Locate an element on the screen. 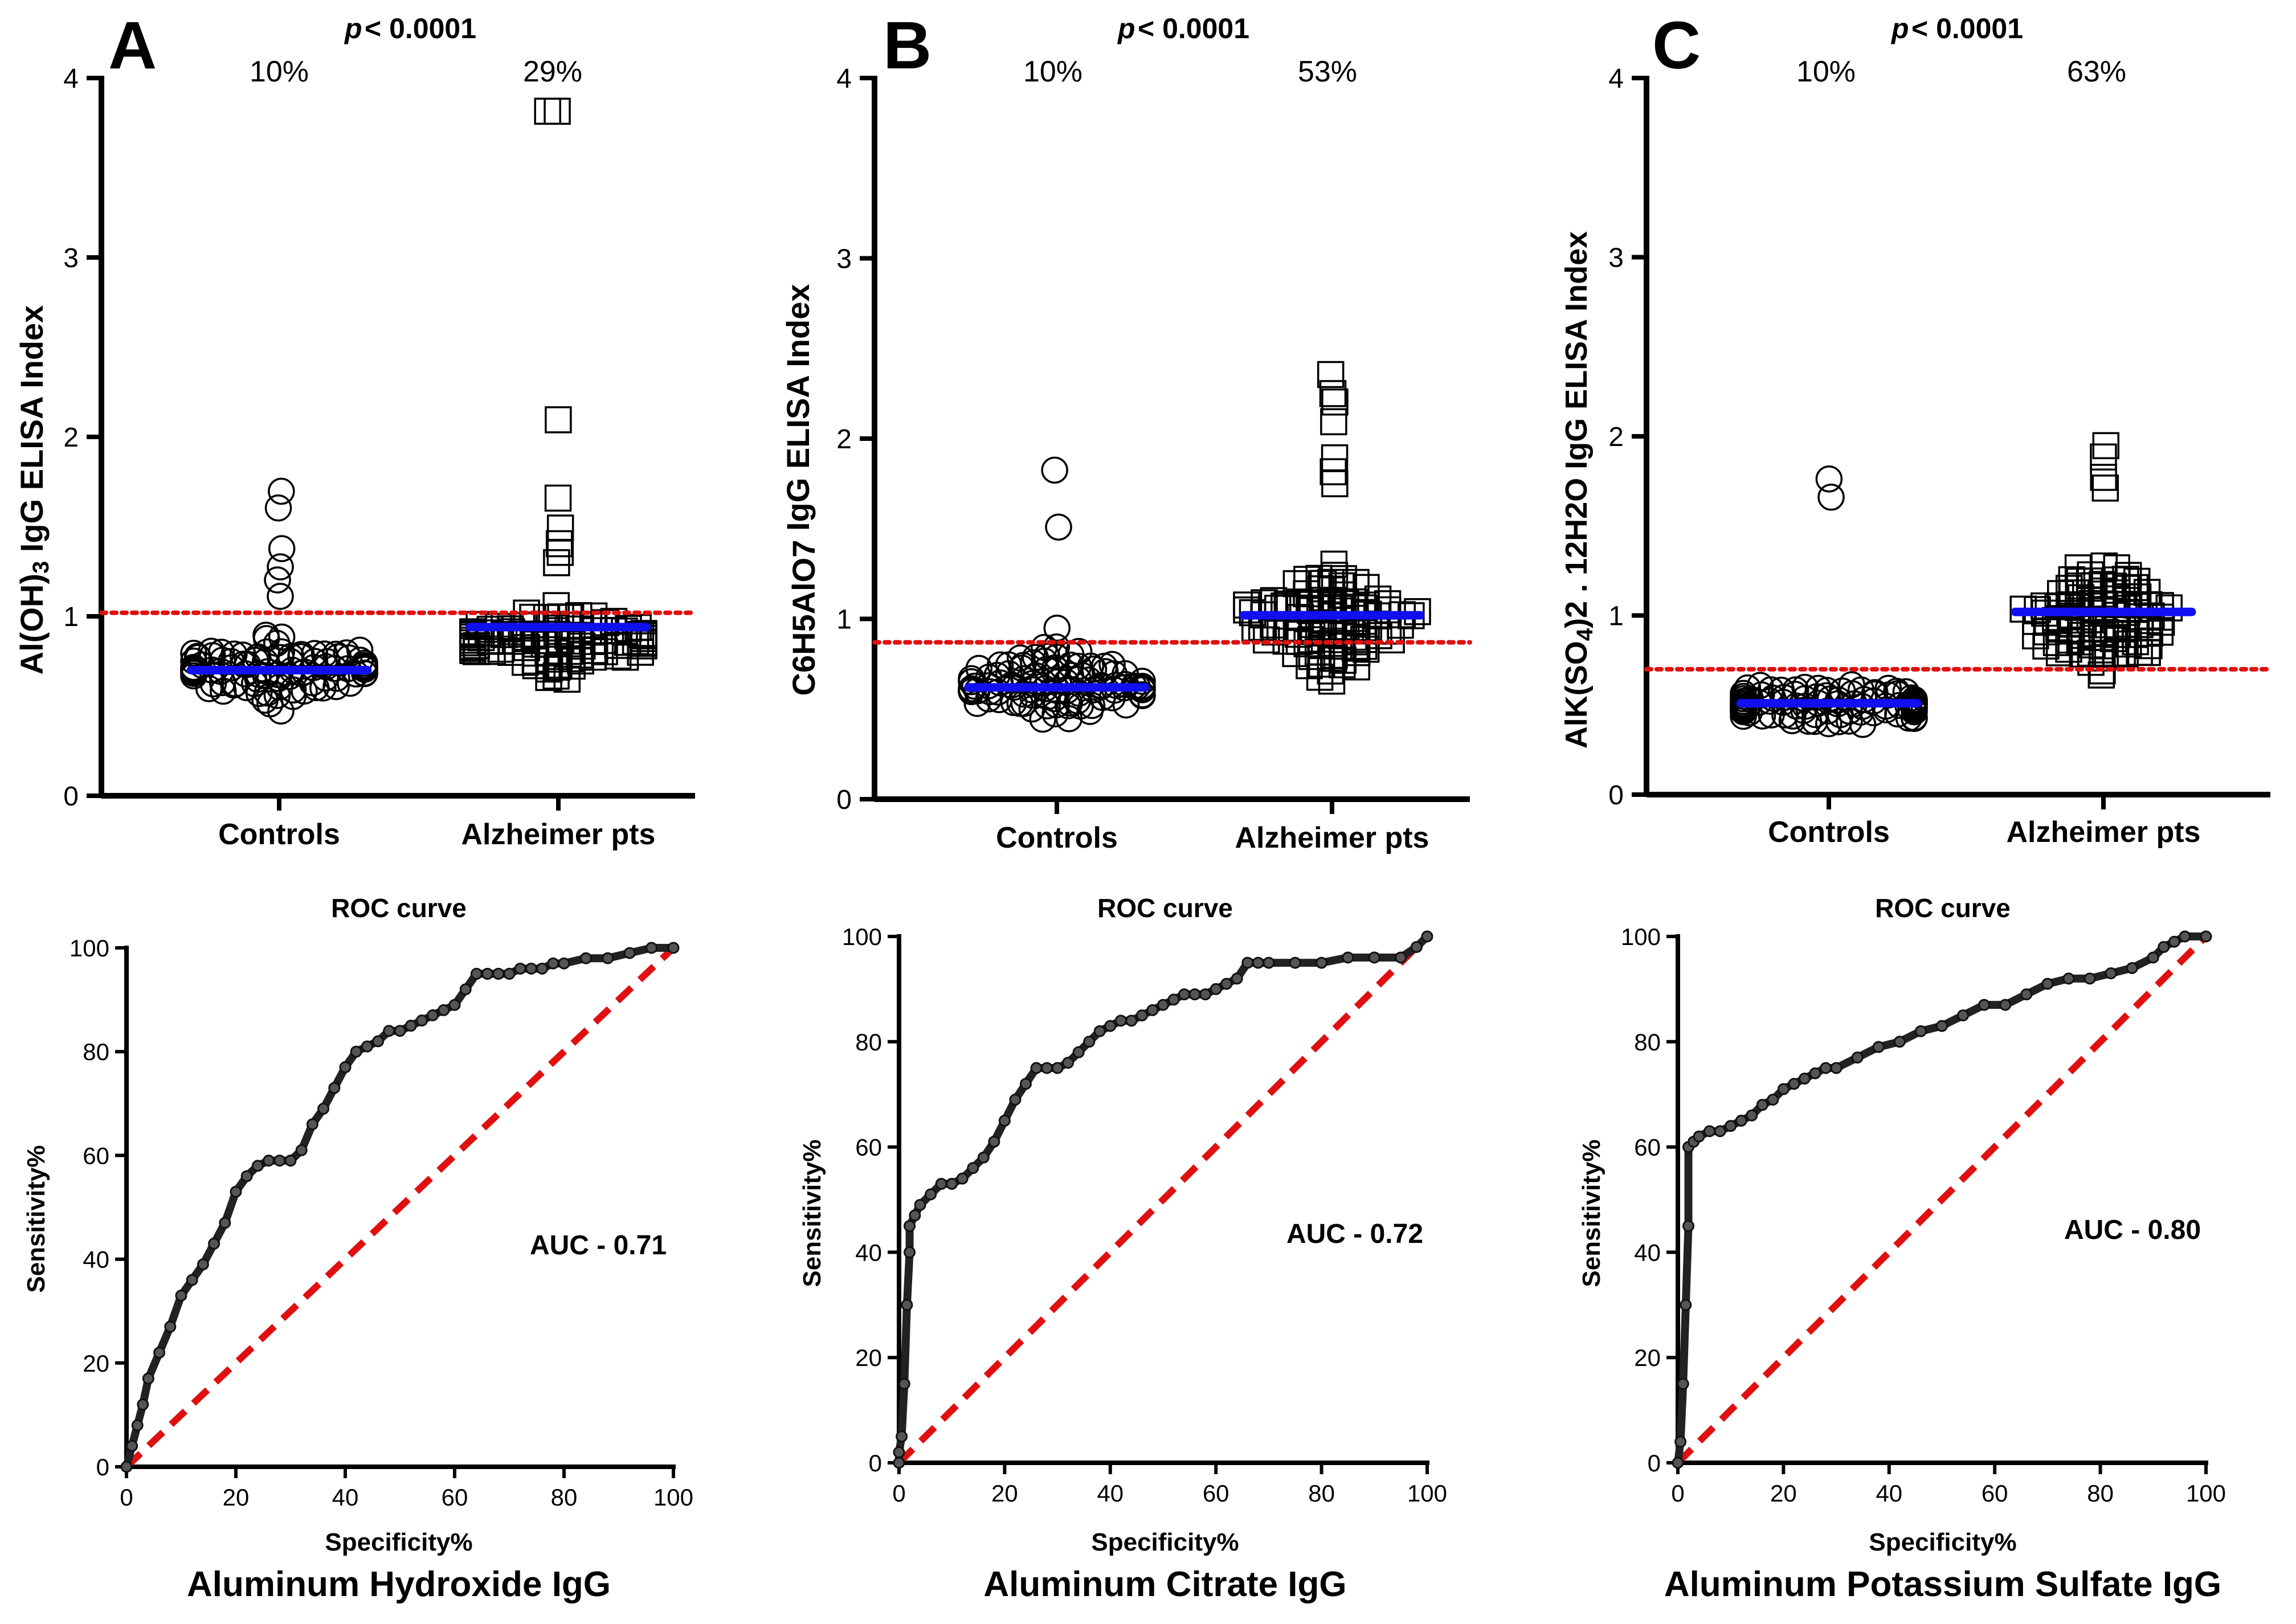  percent-label-alzheimer: 29% is located at coordinates (552, 71).